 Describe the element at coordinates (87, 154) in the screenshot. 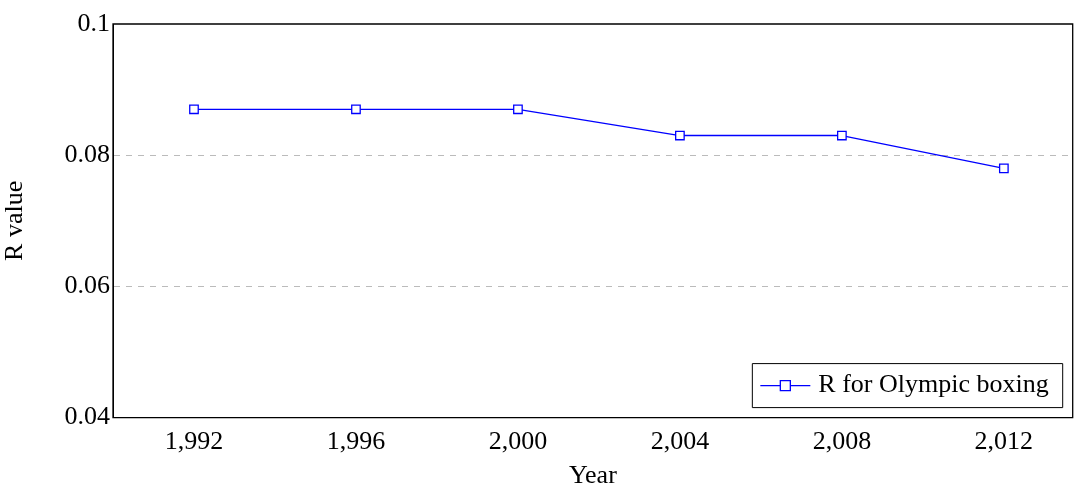

I see `y-tick-label: 0.08` at that location.